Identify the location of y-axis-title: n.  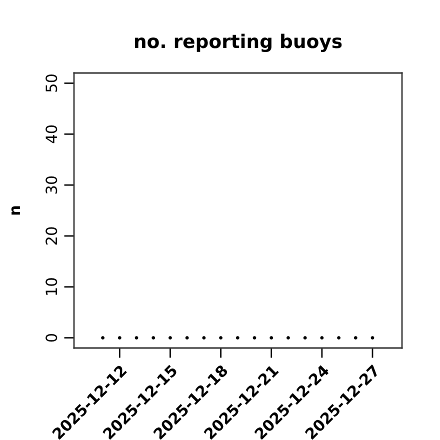
(15, 210).